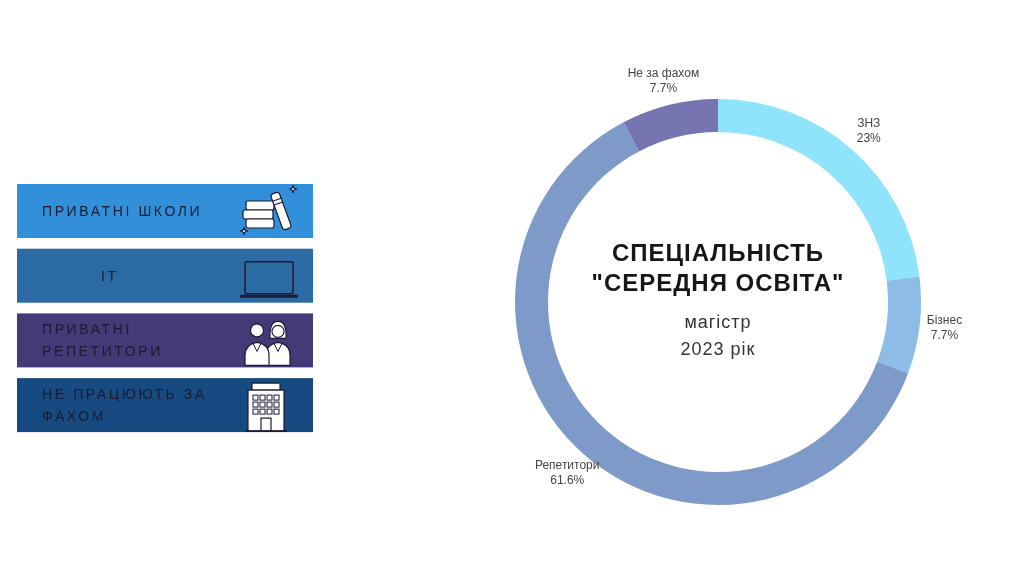 The height and width of the screenshot is (576, 1024). I want to click on slice-label: Не за фахом, so click(663, 72).